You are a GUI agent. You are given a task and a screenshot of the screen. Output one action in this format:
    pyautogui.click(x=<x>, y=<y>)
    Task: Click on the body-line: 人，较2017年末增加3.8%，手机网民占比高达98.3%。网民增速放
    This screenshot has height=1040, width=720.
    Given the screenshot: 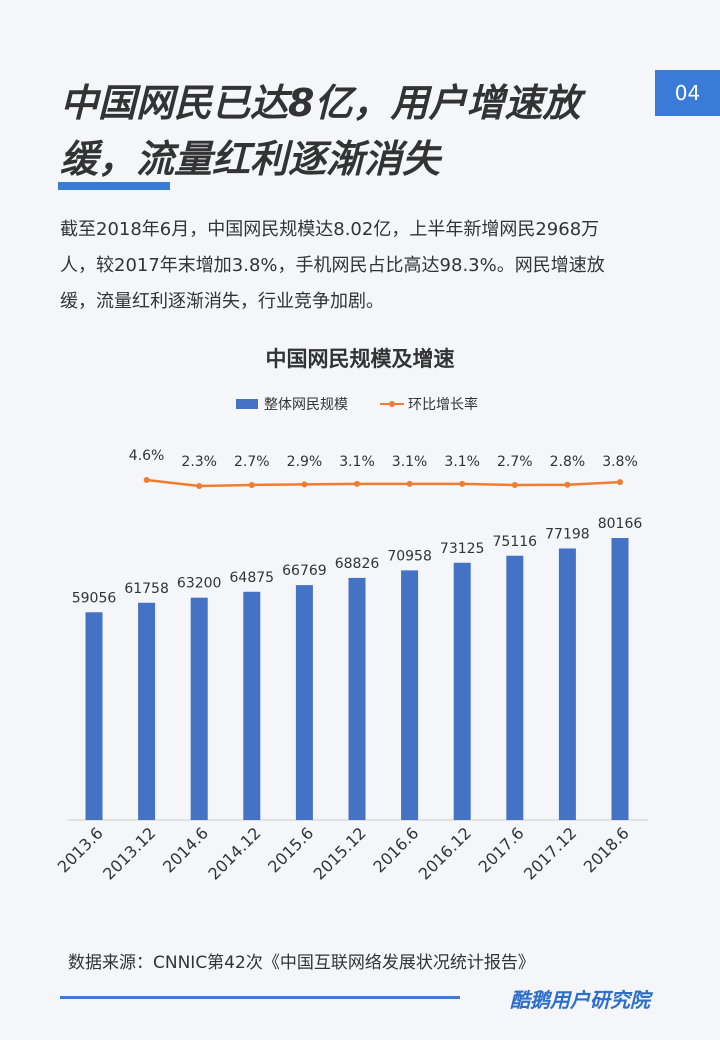 What is the action you would take?
    pyautogui.click(x=332, y=265)
    